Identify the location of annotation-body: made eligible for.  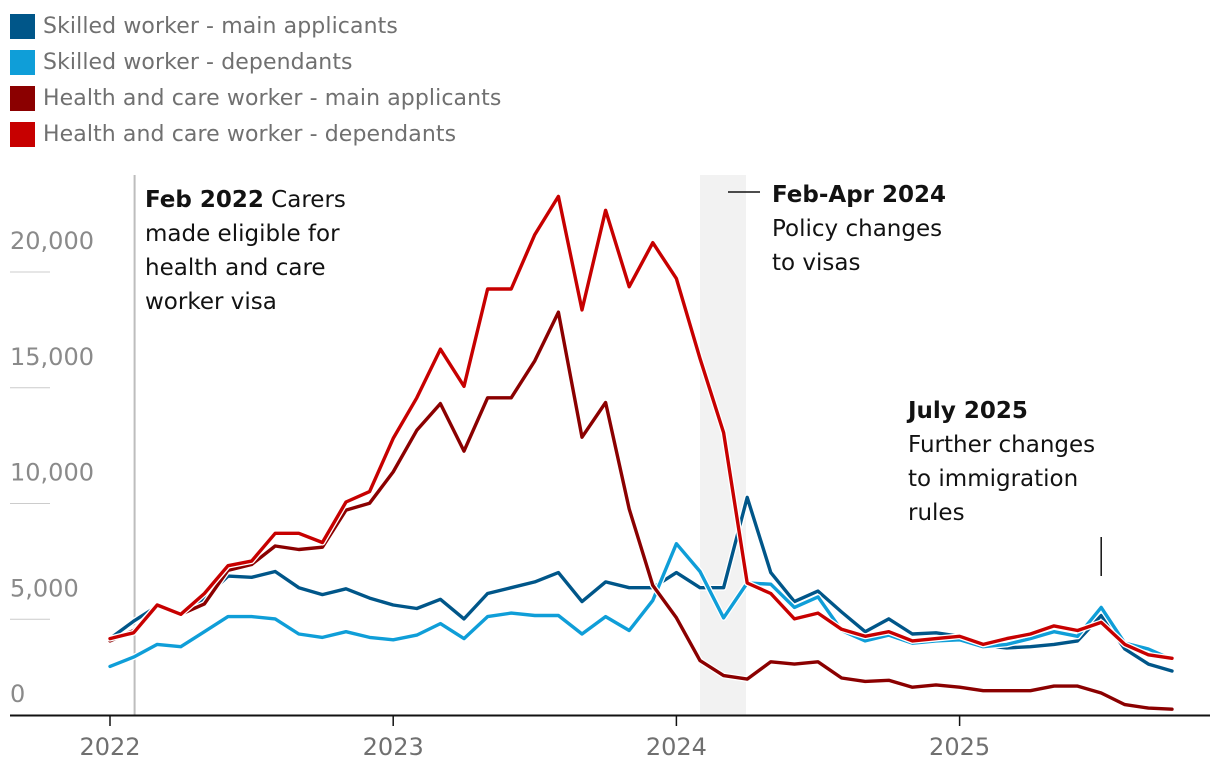
(242, 234).